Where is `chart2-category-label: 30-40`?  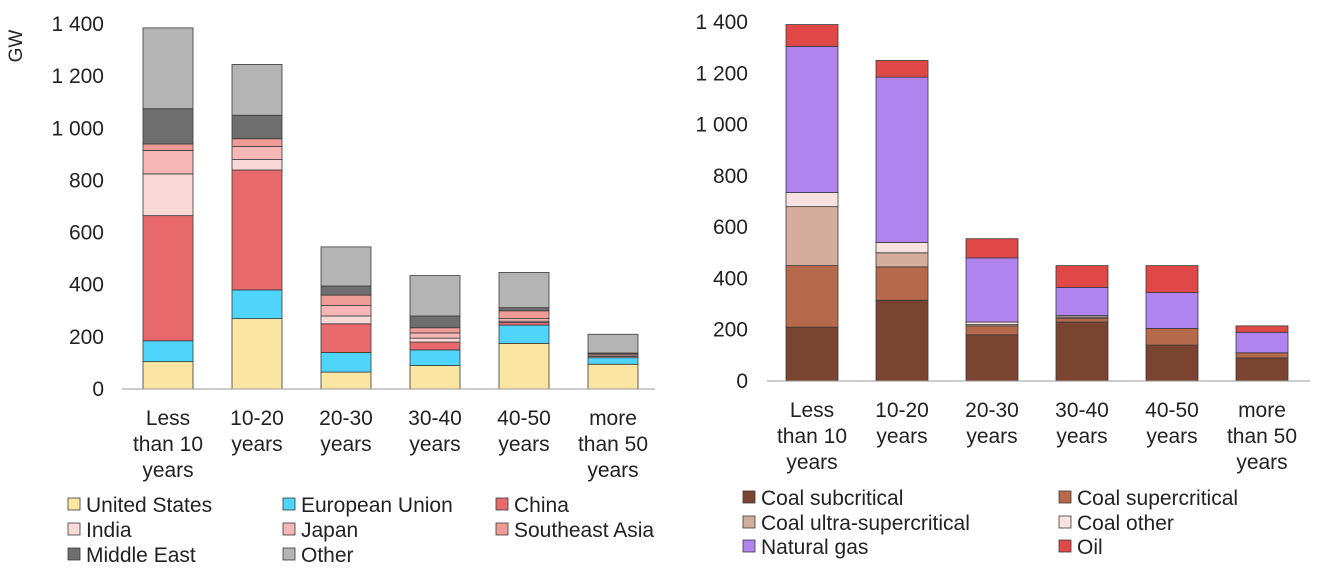 chart2-category-label: 30-40 is located at coordinates (1082, 410).